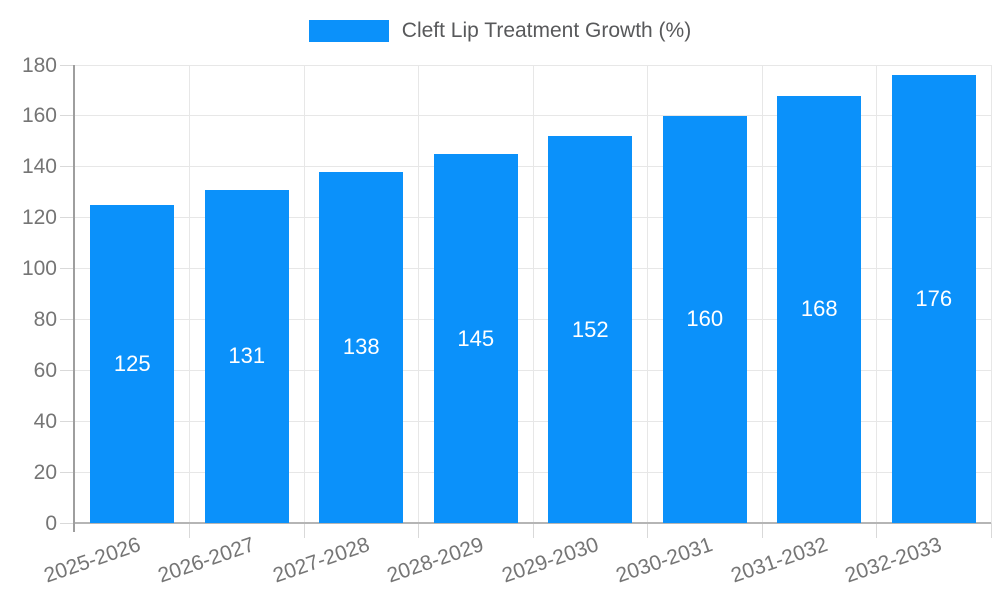 The width and height of the screenshot is (1000, 600). Describe the element at coordinates (39, 65) in the screenshot. I see `y-axis-tick-label: 180` at that location.